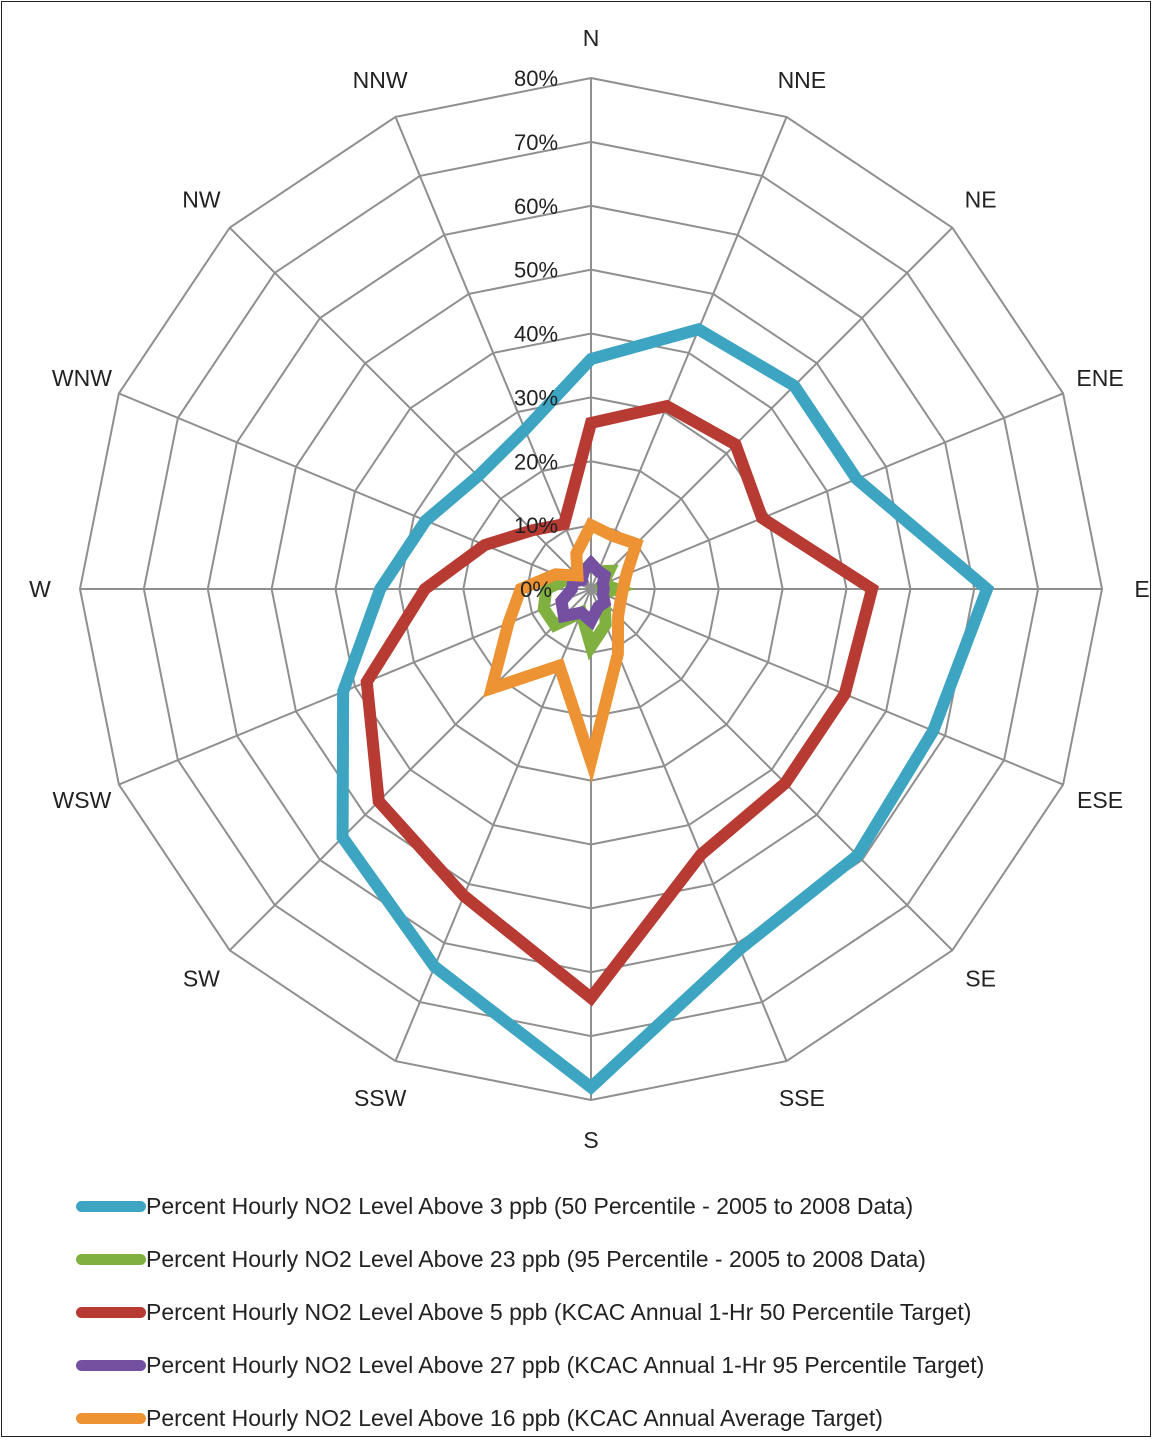  Describe the element at coordinates (82, 378) in the screenshot. I see `direction-label-wnw: WNW` at that location.